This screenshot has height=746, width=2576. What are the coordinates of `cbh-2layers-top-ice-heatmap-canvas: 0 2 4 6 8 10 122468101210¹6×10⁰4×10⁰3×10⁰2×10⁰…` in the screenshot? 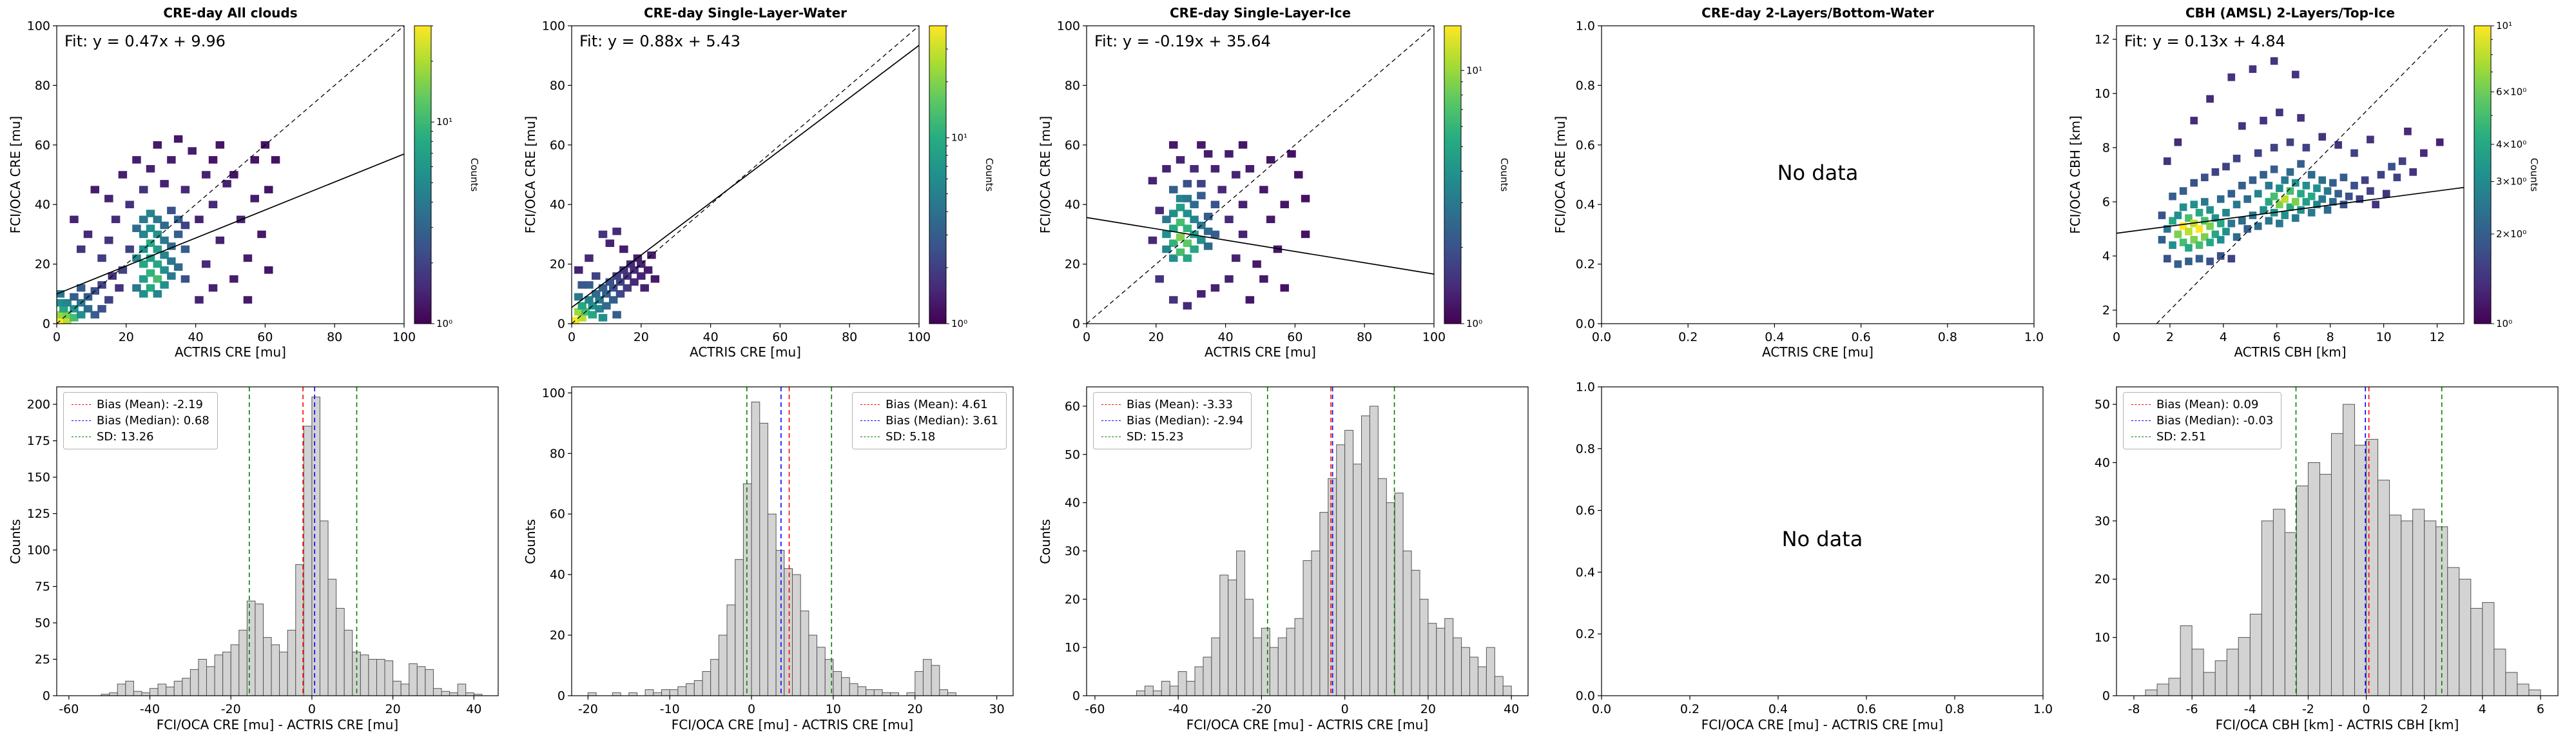 It's located at (2317, 182).